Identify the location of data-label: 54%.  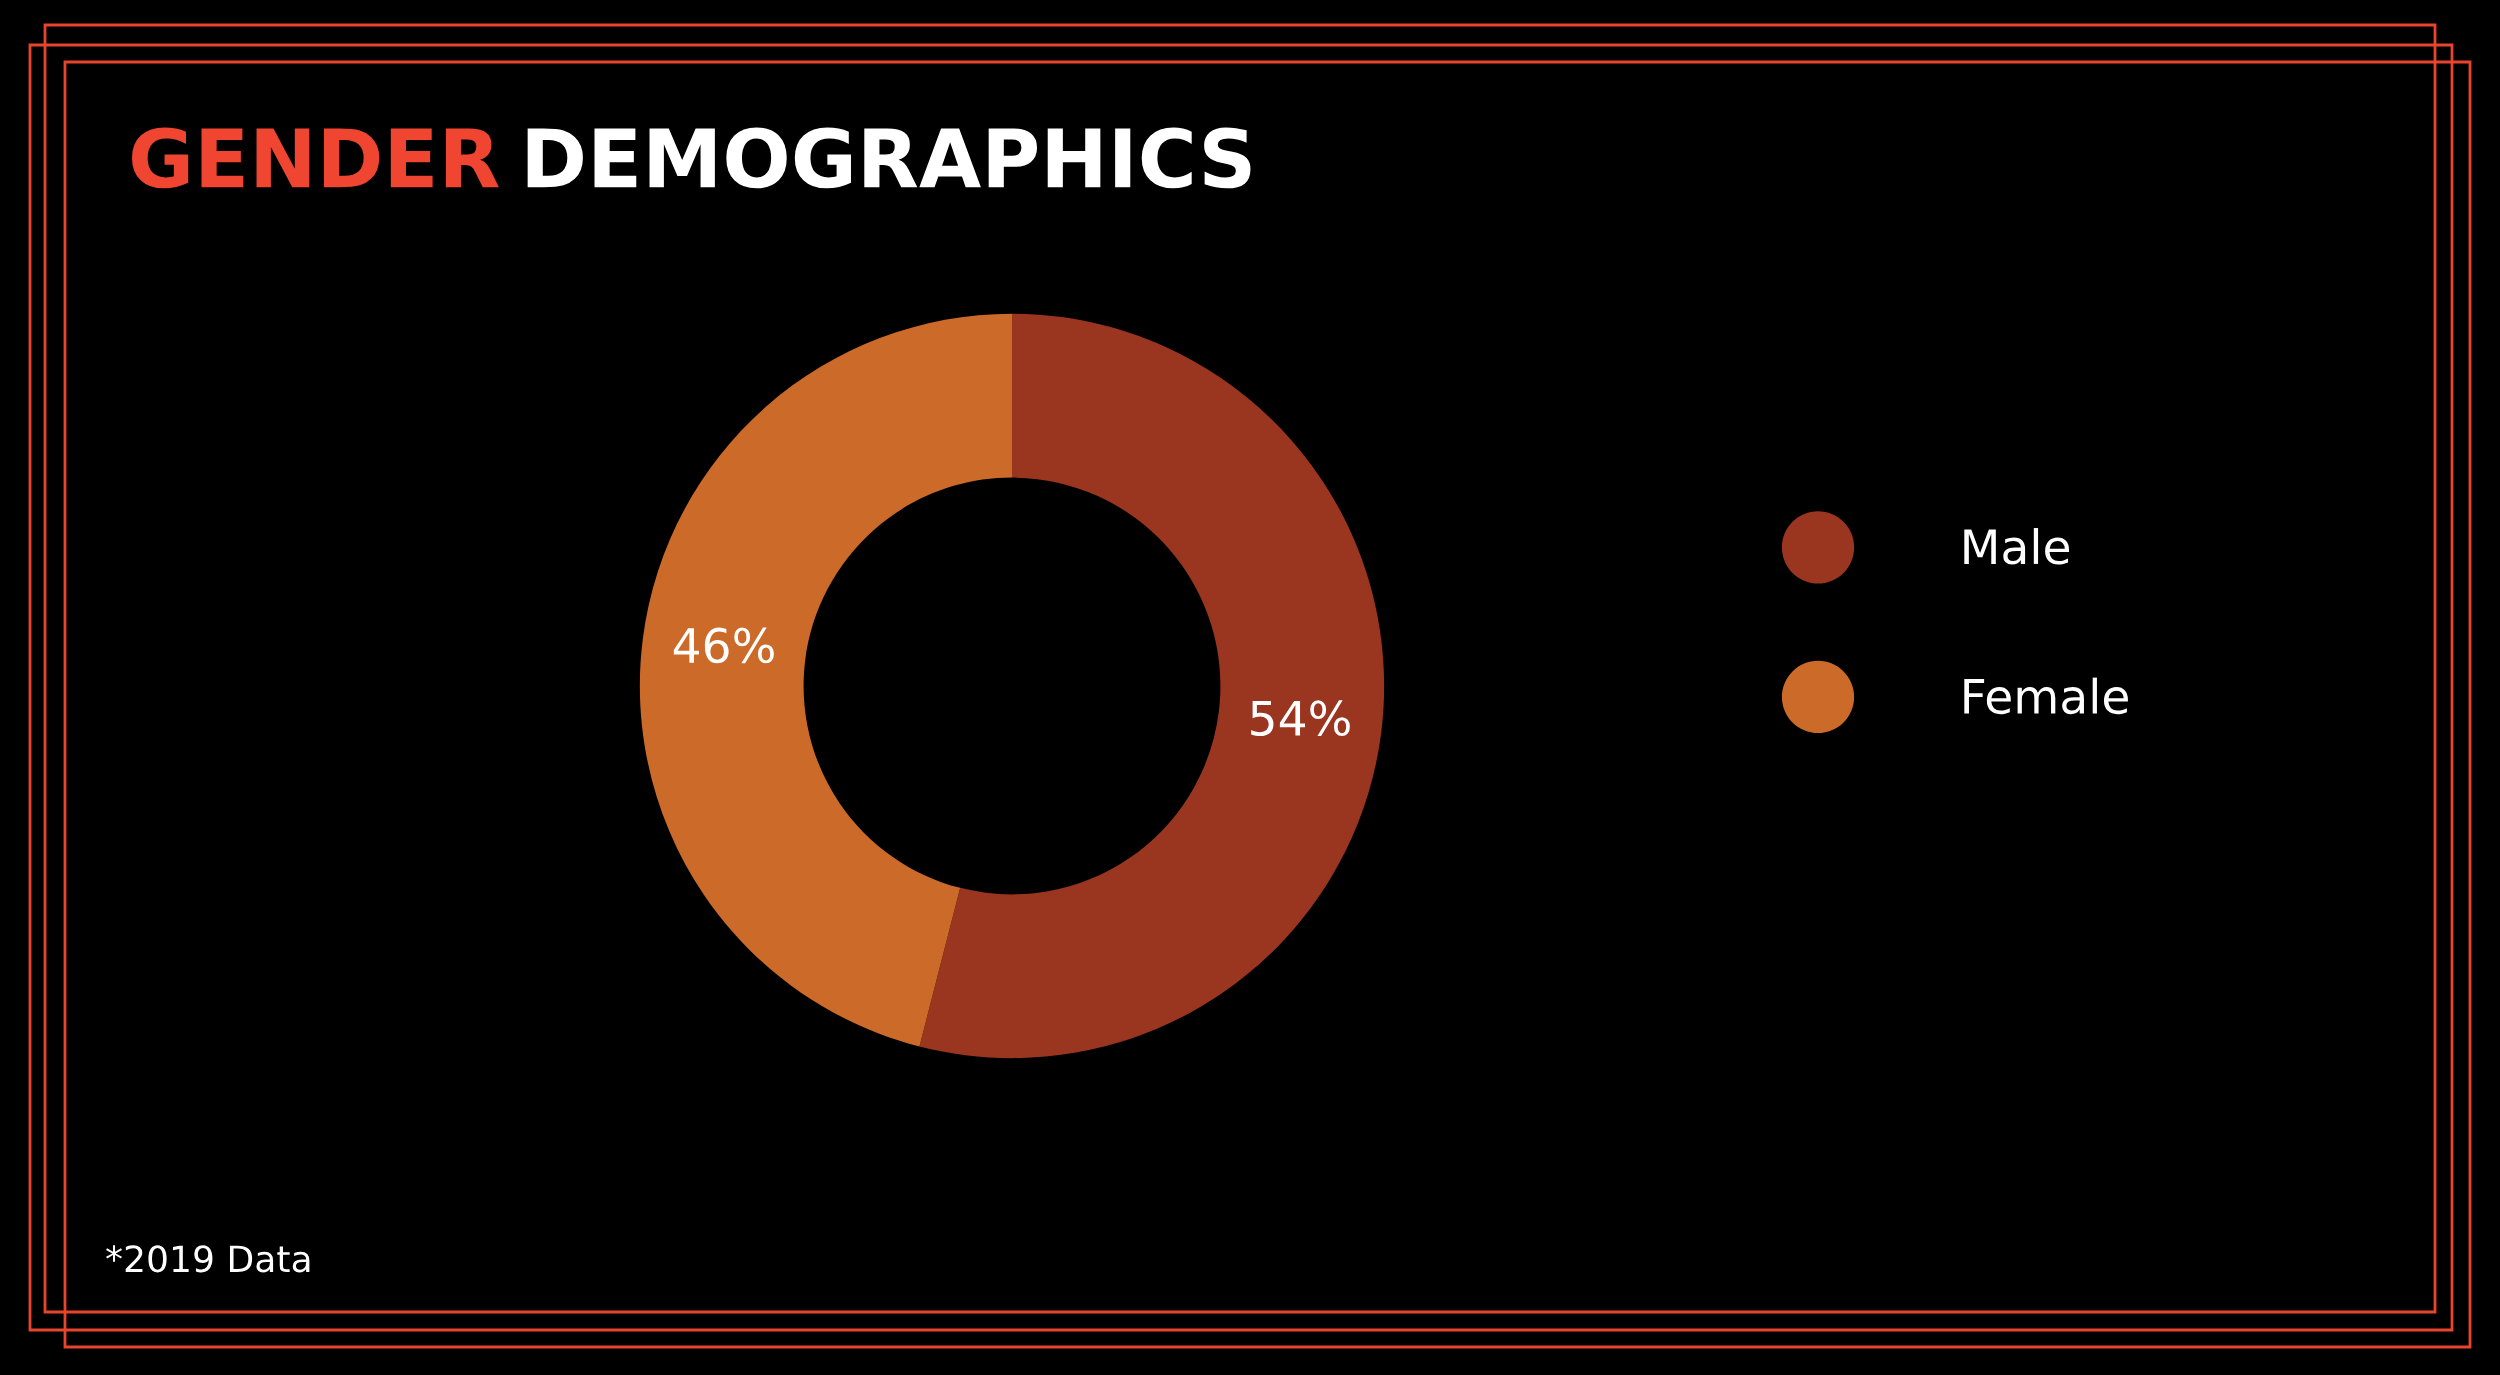
(1300, 718).